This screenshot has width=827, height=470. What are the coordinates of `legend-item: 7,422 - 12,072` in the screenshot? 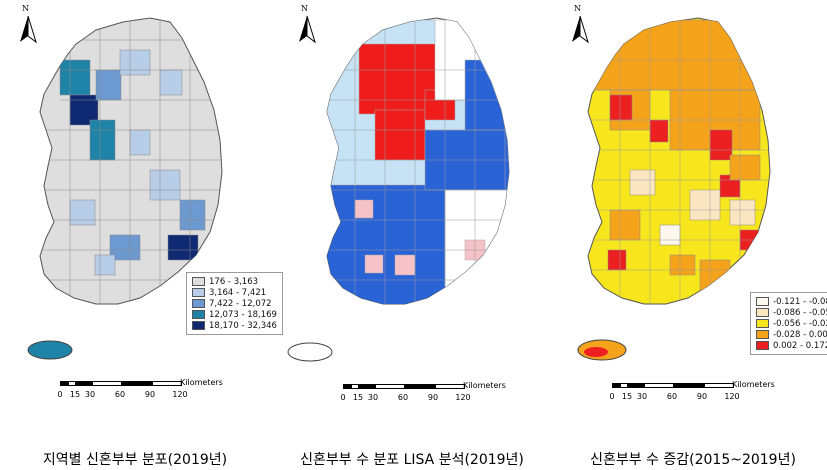 It's located at (234, 303).